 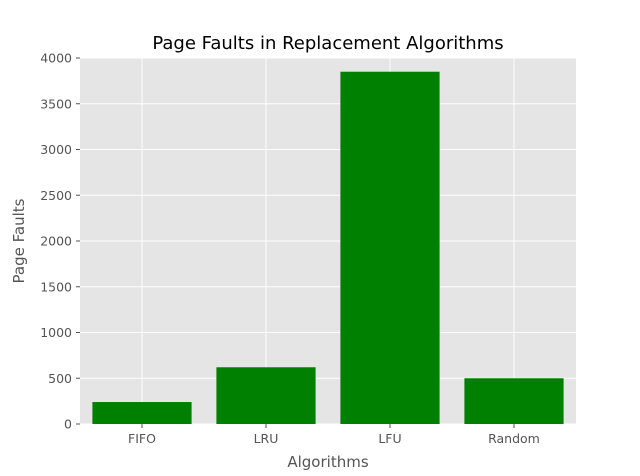 I want to click on y-tick-label: 2000, so click(x=56, y=241).